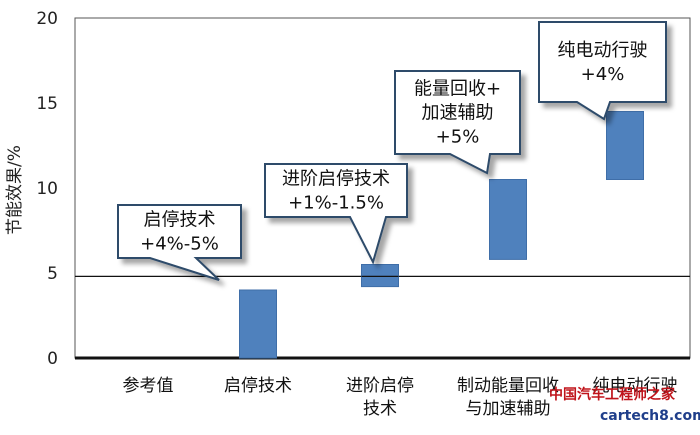 The height and width of the screenshot is (435, 700). Describe the element at coordinates (47, 19) in the screenshot. I see `y-tick-label: 20` at that location.